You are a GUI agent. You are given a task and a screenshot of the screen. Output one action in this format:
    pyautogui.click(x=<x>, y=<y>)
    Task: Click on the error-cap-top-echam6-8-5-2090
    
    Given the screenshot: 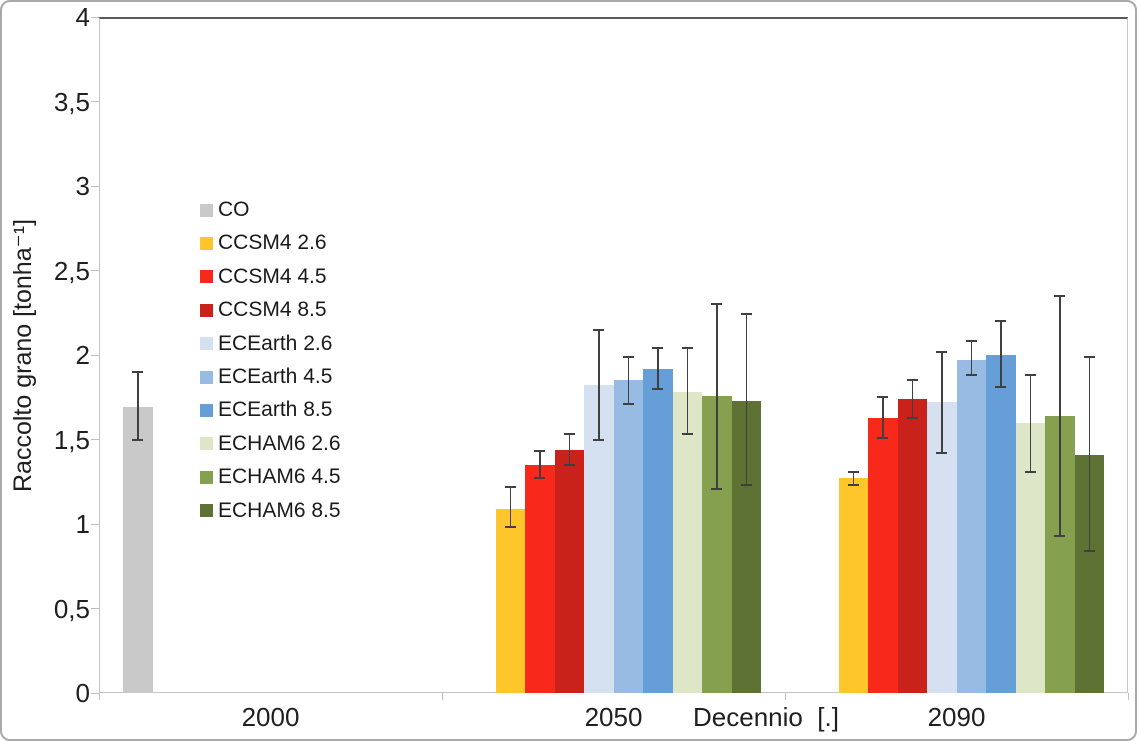 What is the action you would take?
    pyautogui.click(x=1089, y=356)
    